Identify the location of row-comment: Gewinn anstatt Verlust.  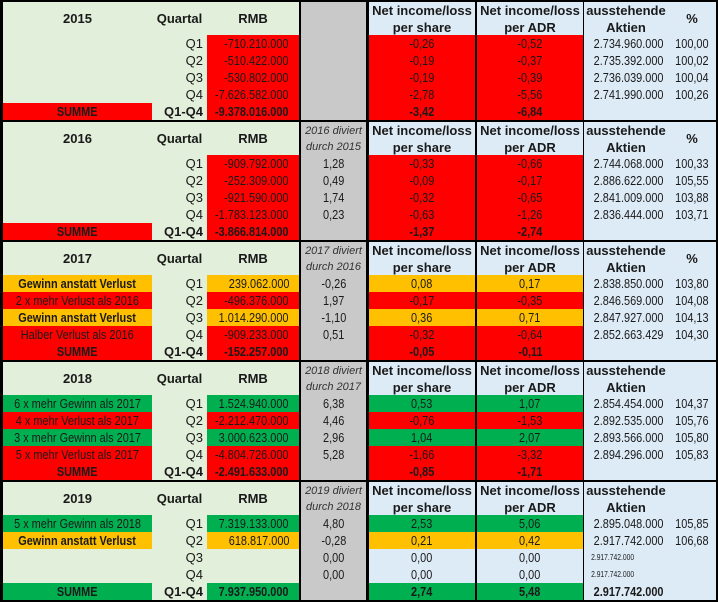
(77, 540).